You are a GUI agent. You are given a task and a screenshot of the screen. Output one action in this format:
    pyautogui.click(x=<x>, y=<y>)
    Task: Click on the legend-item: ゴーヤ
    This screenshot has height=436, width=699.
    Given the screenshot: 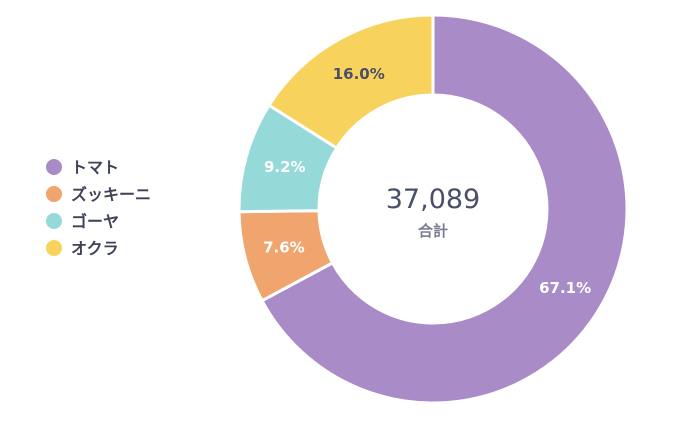 What is the action you would take?
    pyautogui.click(x=82, y=221)
    